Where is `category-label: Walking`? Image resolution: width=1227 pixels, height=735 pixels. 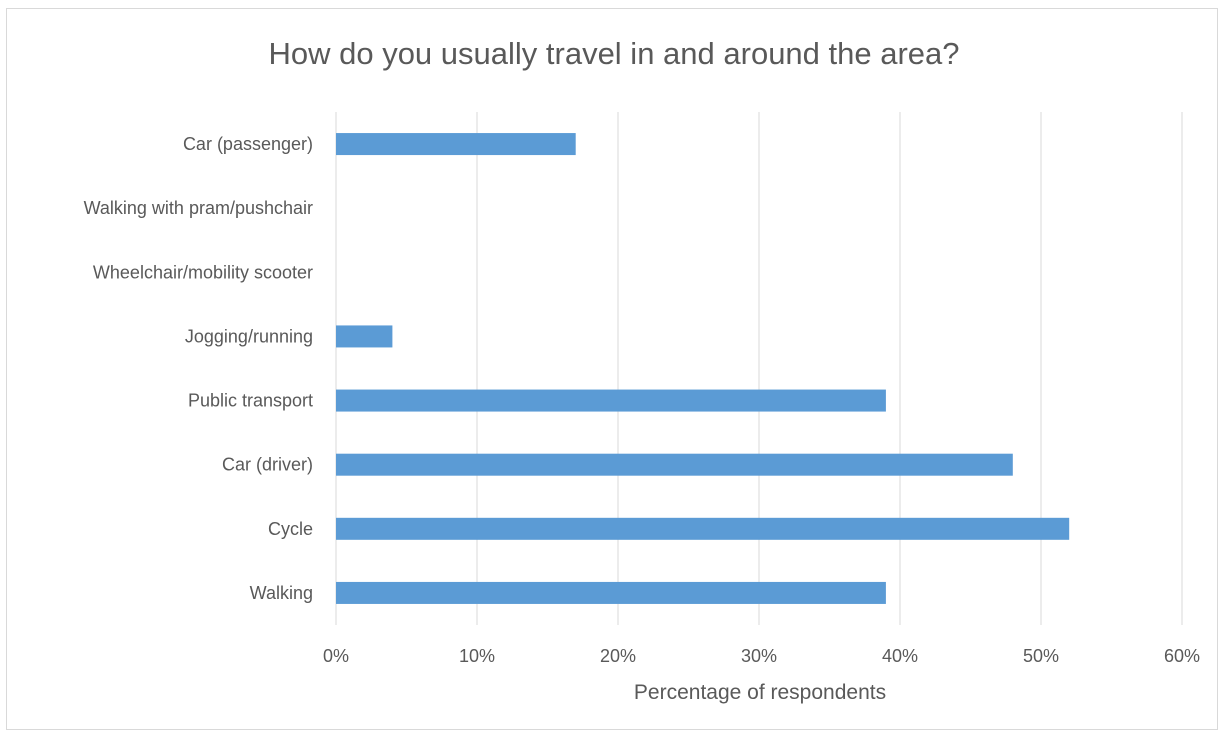 category-label: Walking is located at coordinates (281, 593).